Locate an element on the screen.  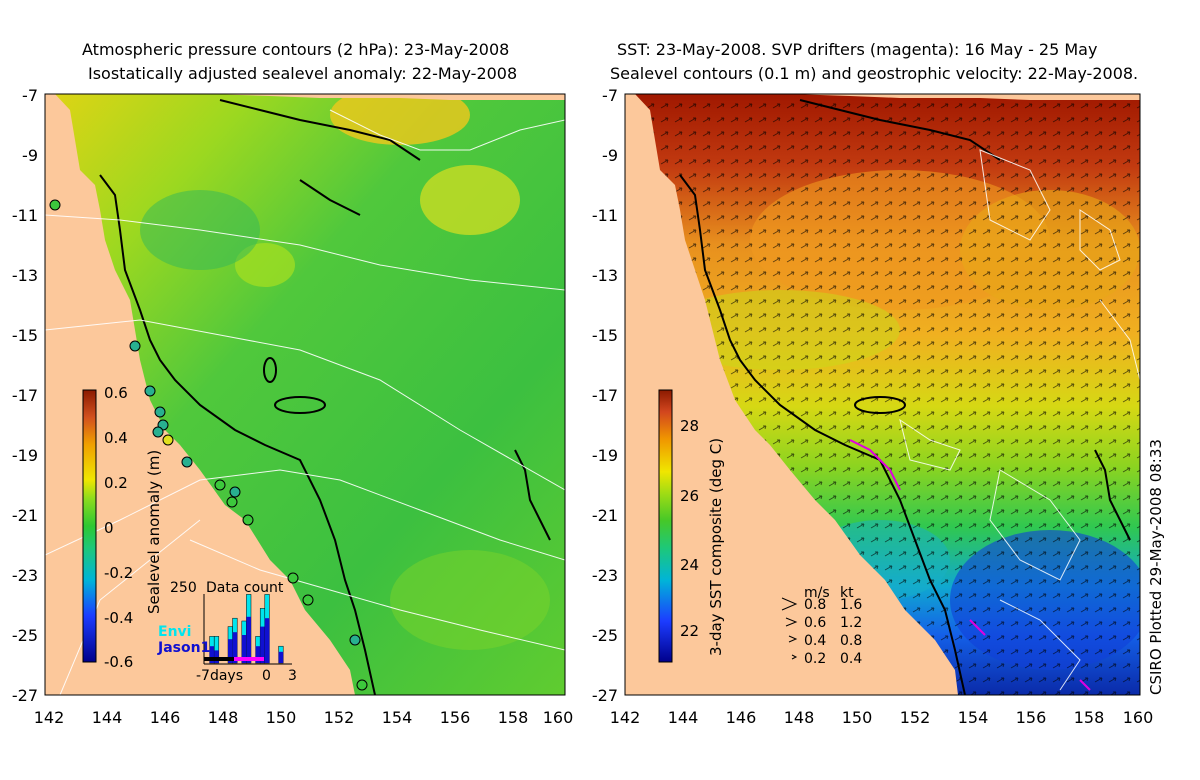
left-y-tick: -13 is located at coordinates (24, 275).